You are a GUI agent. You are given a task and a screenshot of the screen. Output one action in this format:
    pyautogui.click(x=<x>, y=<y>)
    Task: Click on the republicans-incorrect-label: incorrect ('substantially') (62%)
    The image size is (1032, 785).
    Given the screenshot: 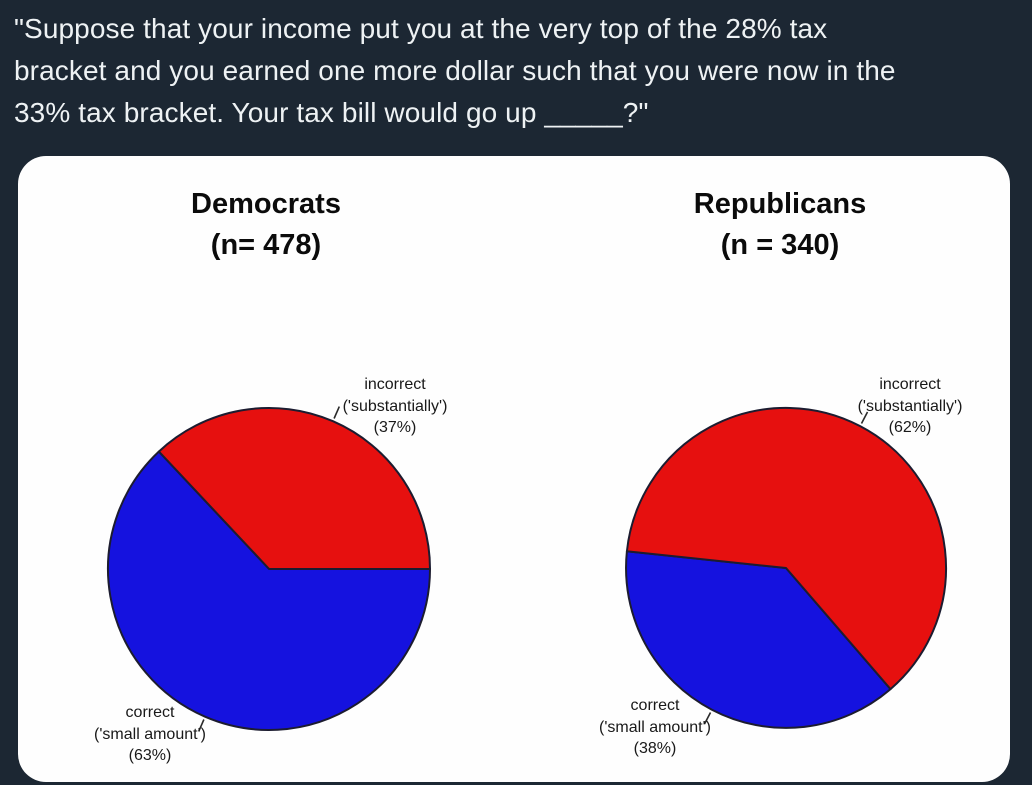 What is the action you would take?
    pyautogui.click(x=910, y=406)
    